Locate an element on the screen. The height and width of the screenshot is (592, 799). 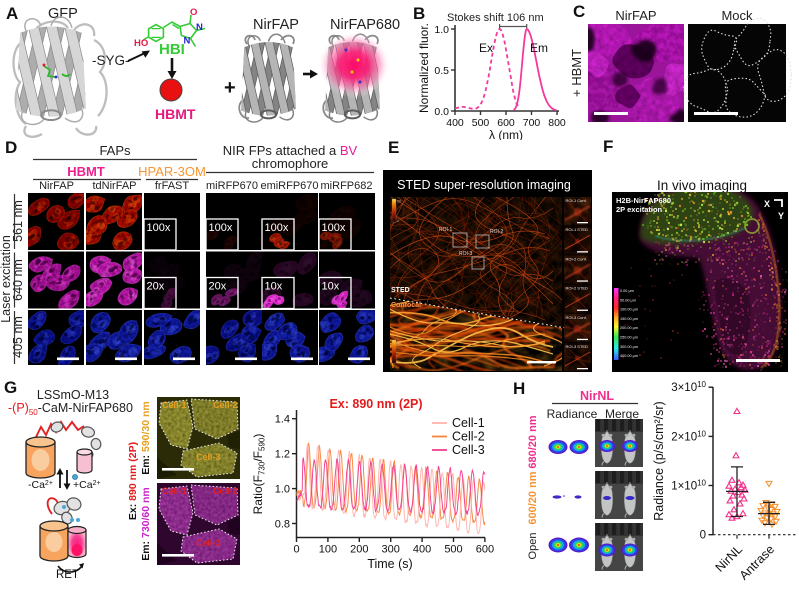
svg-text: FAPs is located at coordinates (115, 150).